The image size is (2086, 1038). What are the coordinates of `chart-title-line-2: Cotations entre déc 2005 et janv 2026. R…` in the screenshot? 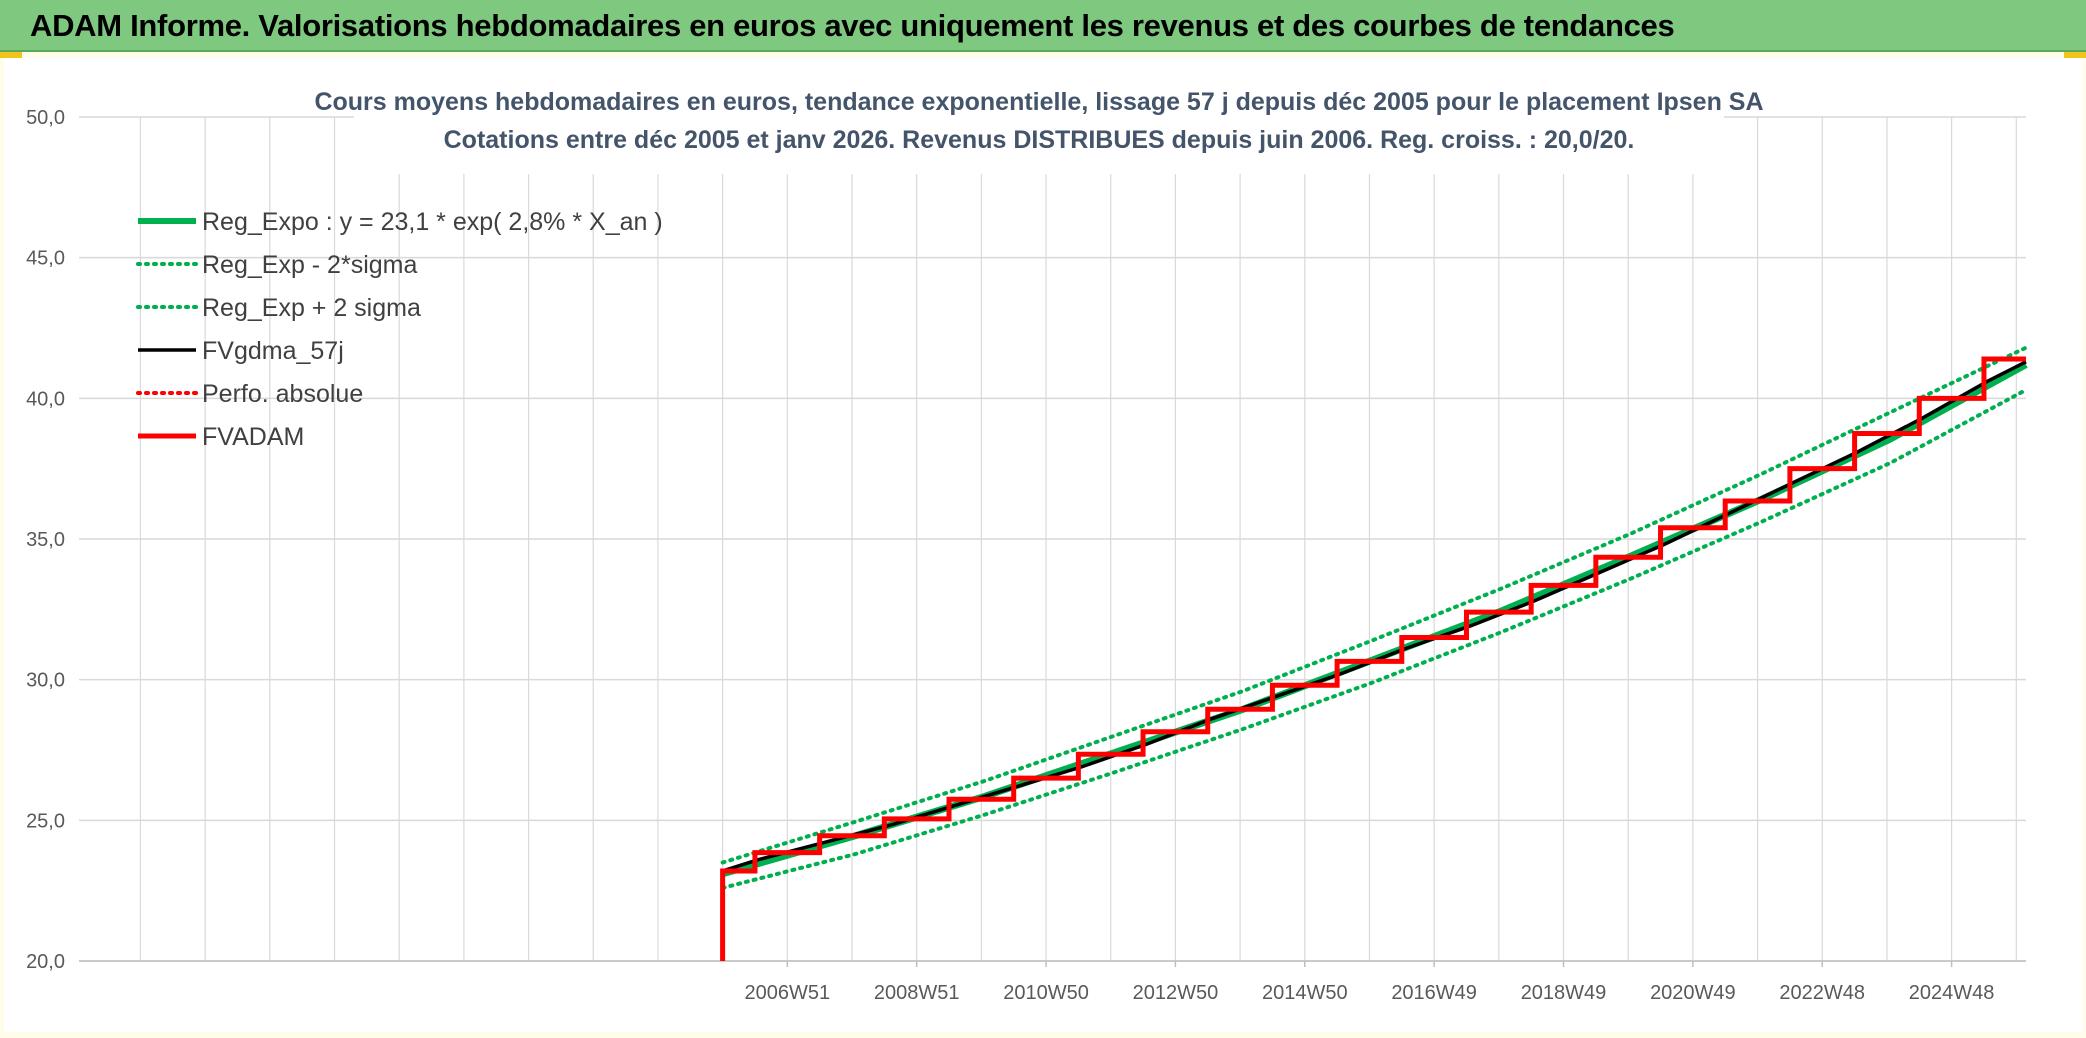 It's located at (1039, 140).